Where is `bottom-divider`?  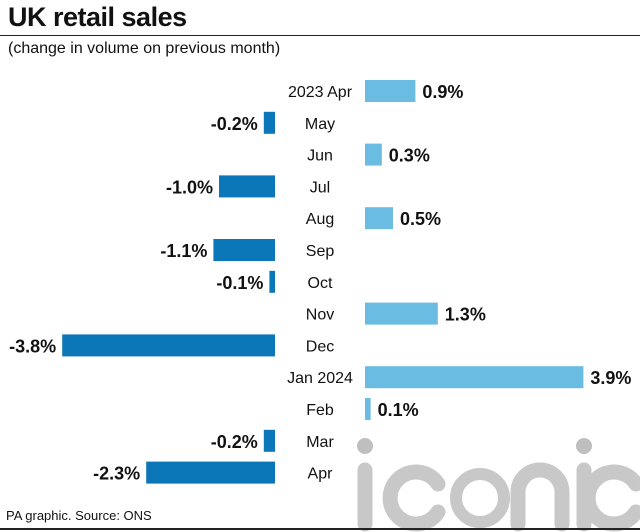
bottom-divider is located at coordinates (320, 529).